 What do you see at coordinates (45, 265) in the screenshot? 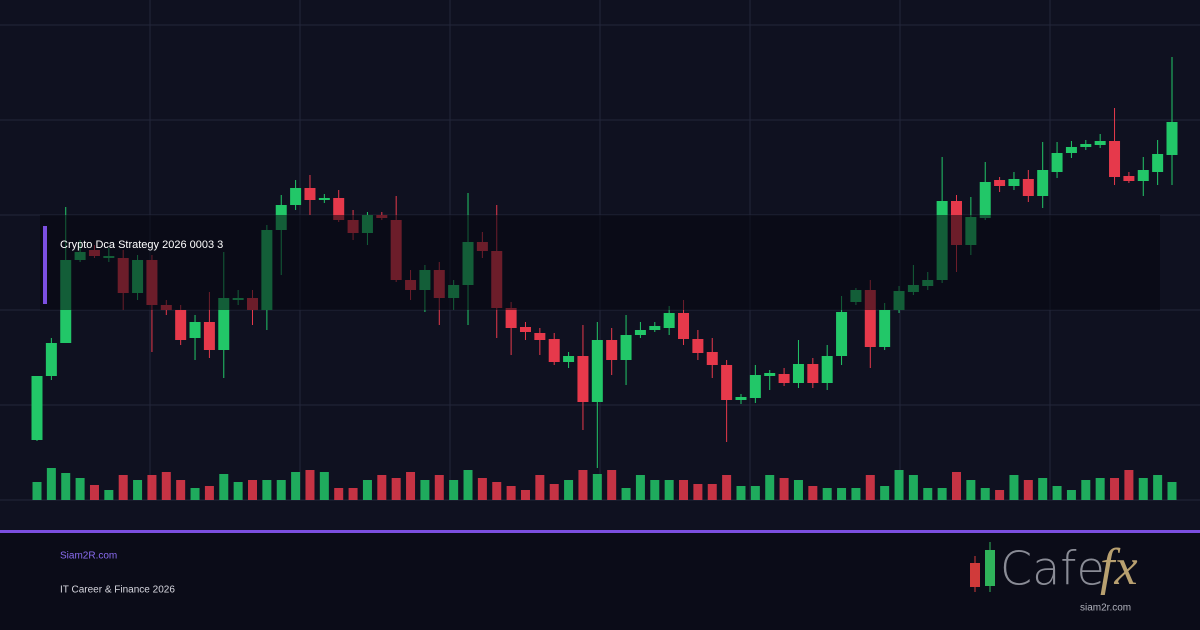
I see `title-accent` at bounding box center [45, 265].